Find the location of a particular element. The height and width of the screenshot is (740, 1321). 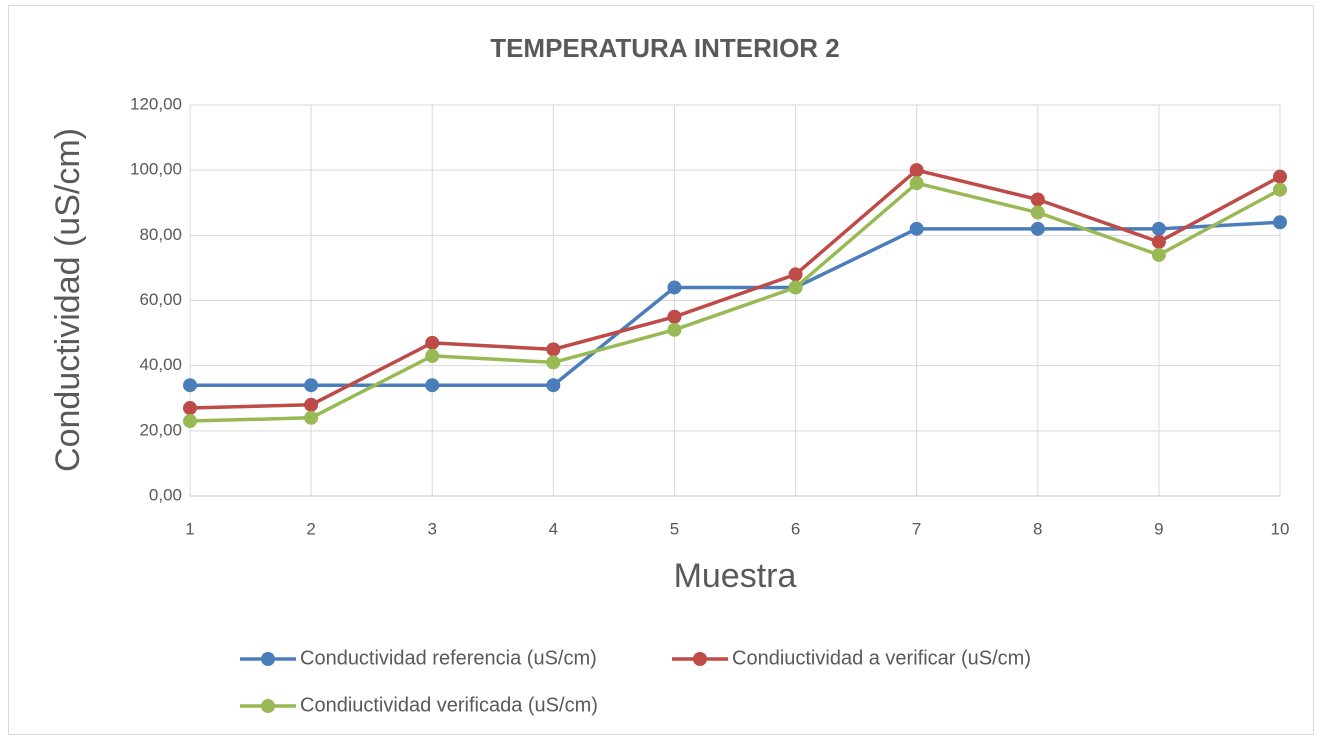

y-tick-label: 80,00 is located at coordinates (160, 234).